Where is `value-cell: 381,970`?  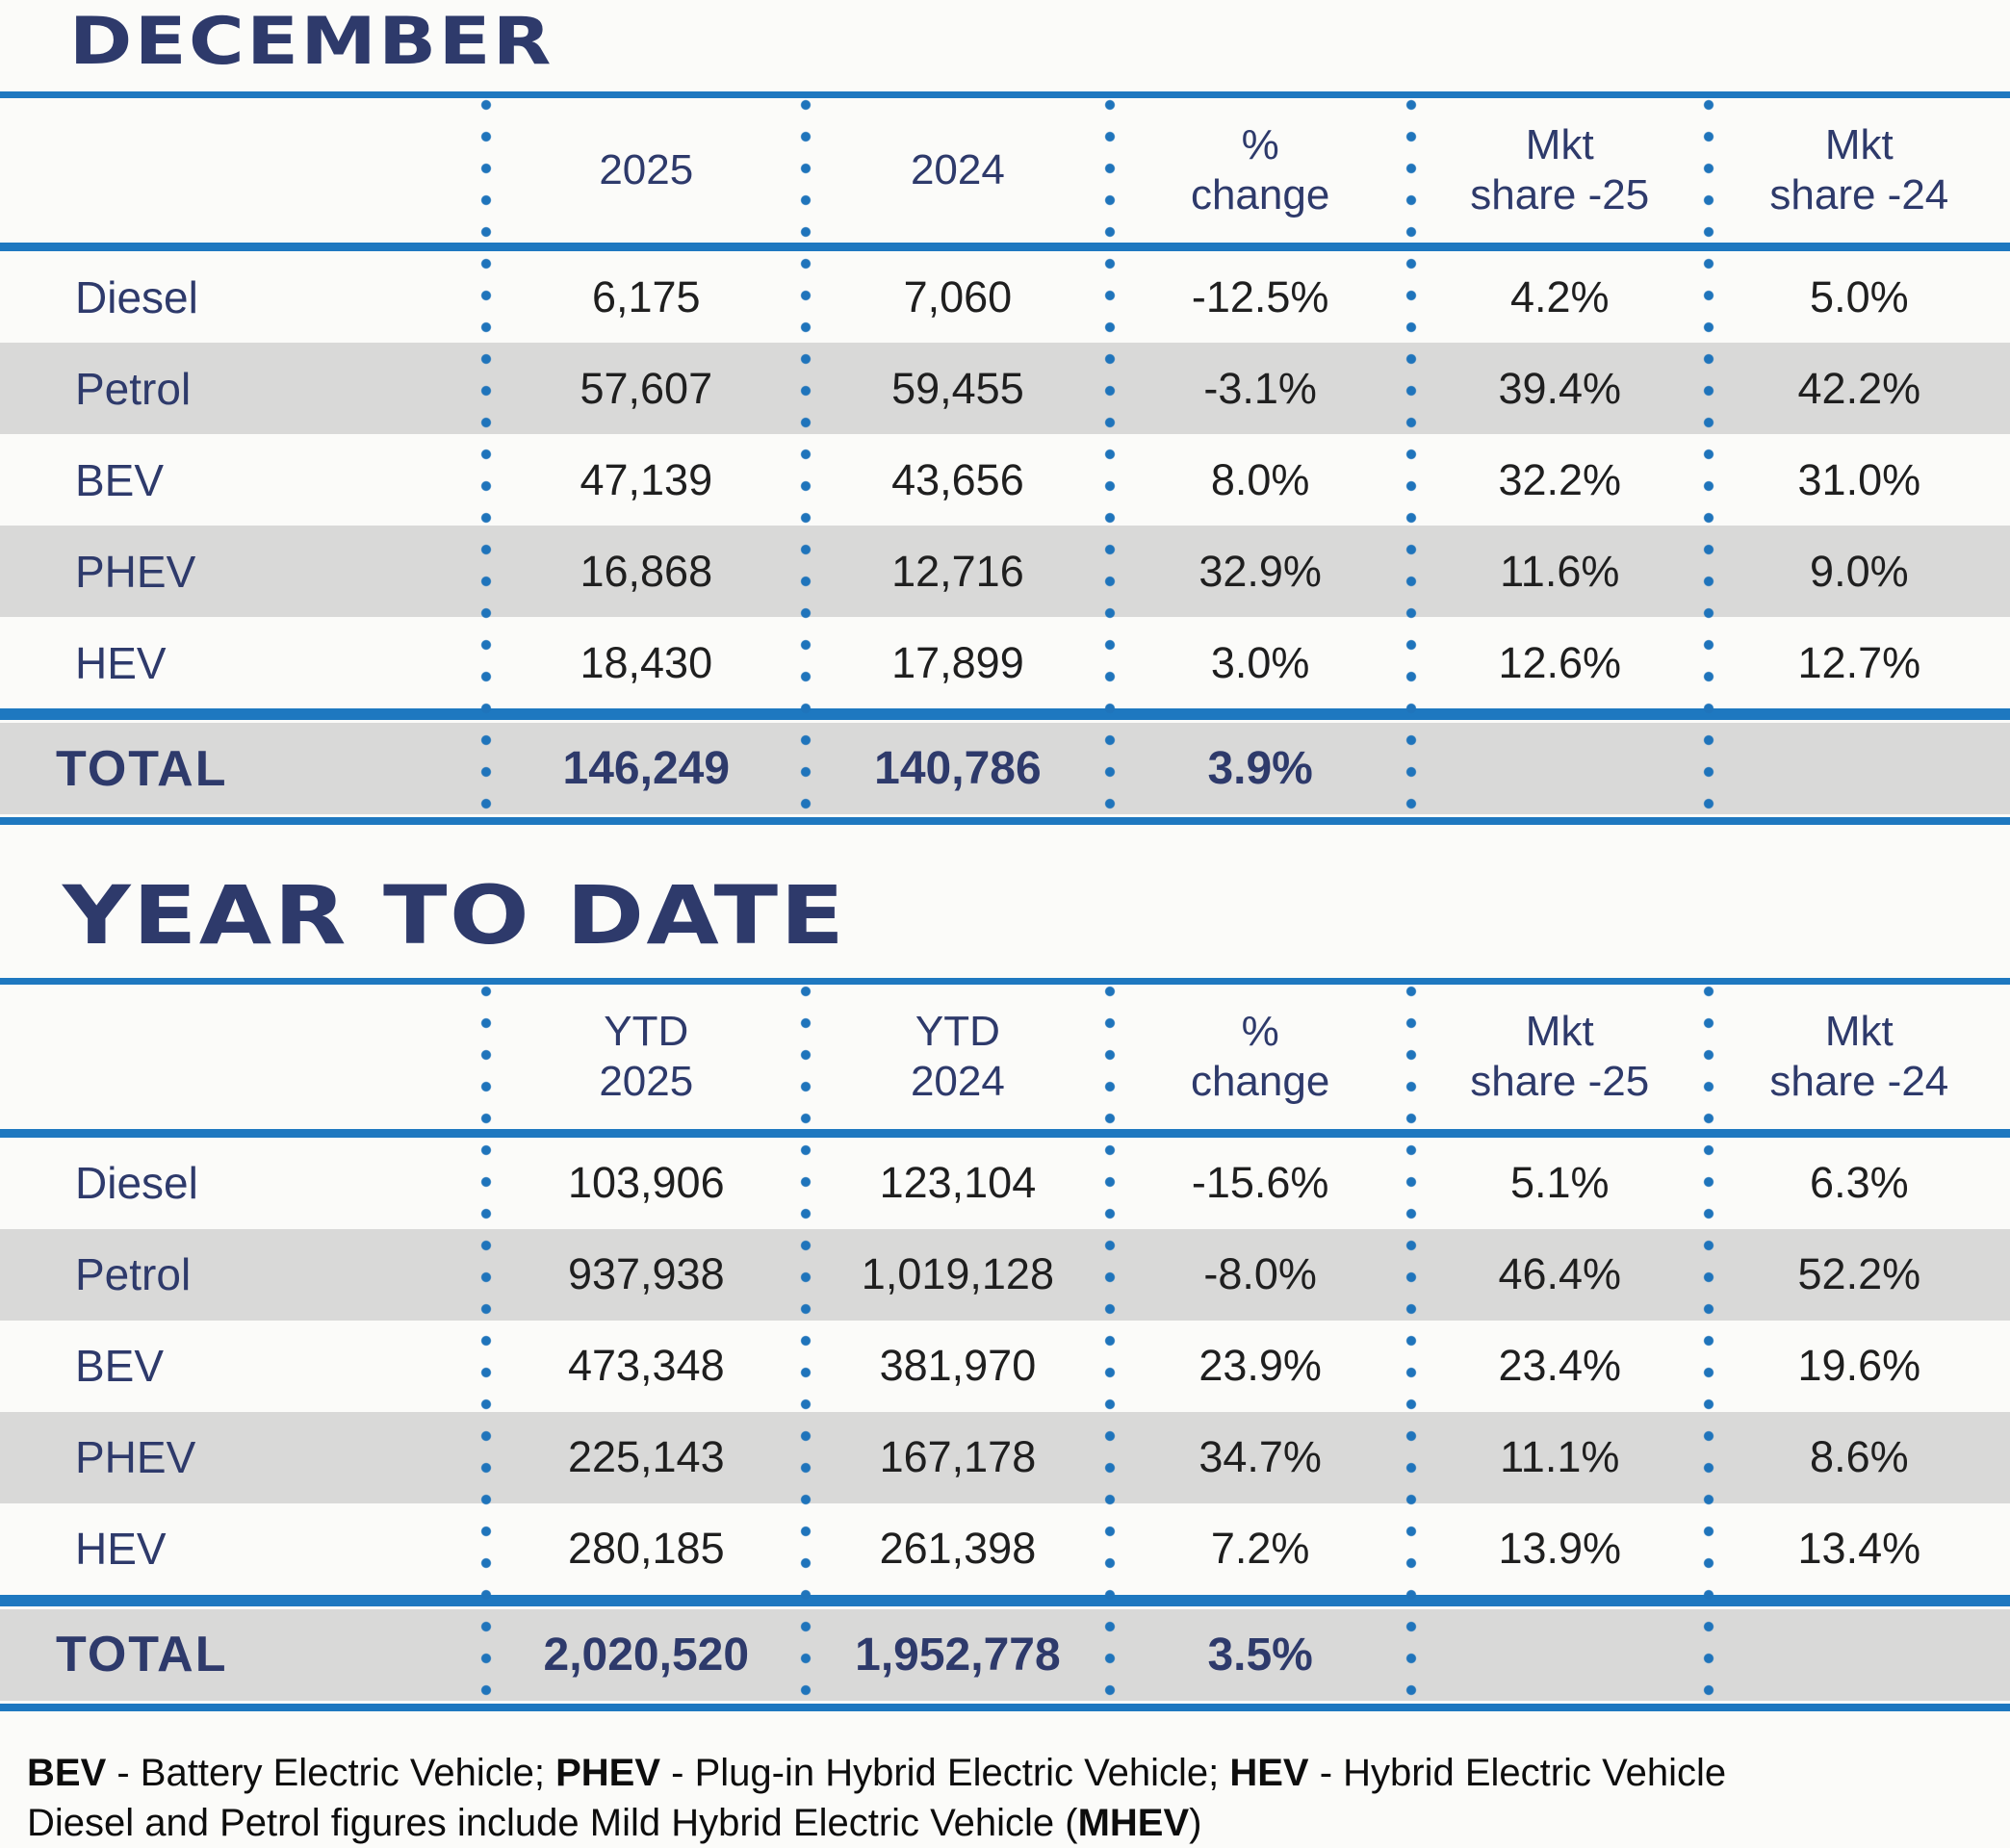 value-cell: 381,970 is located at coordinates (958, 1366).